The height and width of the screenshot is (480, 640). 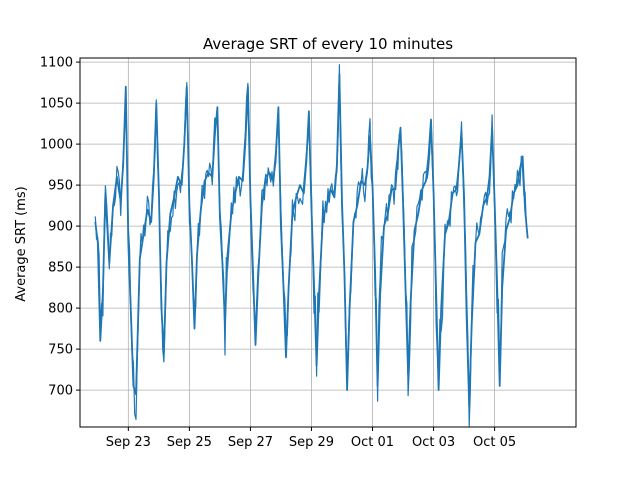 What do you see at coordinates (56, 145) in the screenshot?
I see `y-tick-label: 1000` at bounding box center [56, 145].